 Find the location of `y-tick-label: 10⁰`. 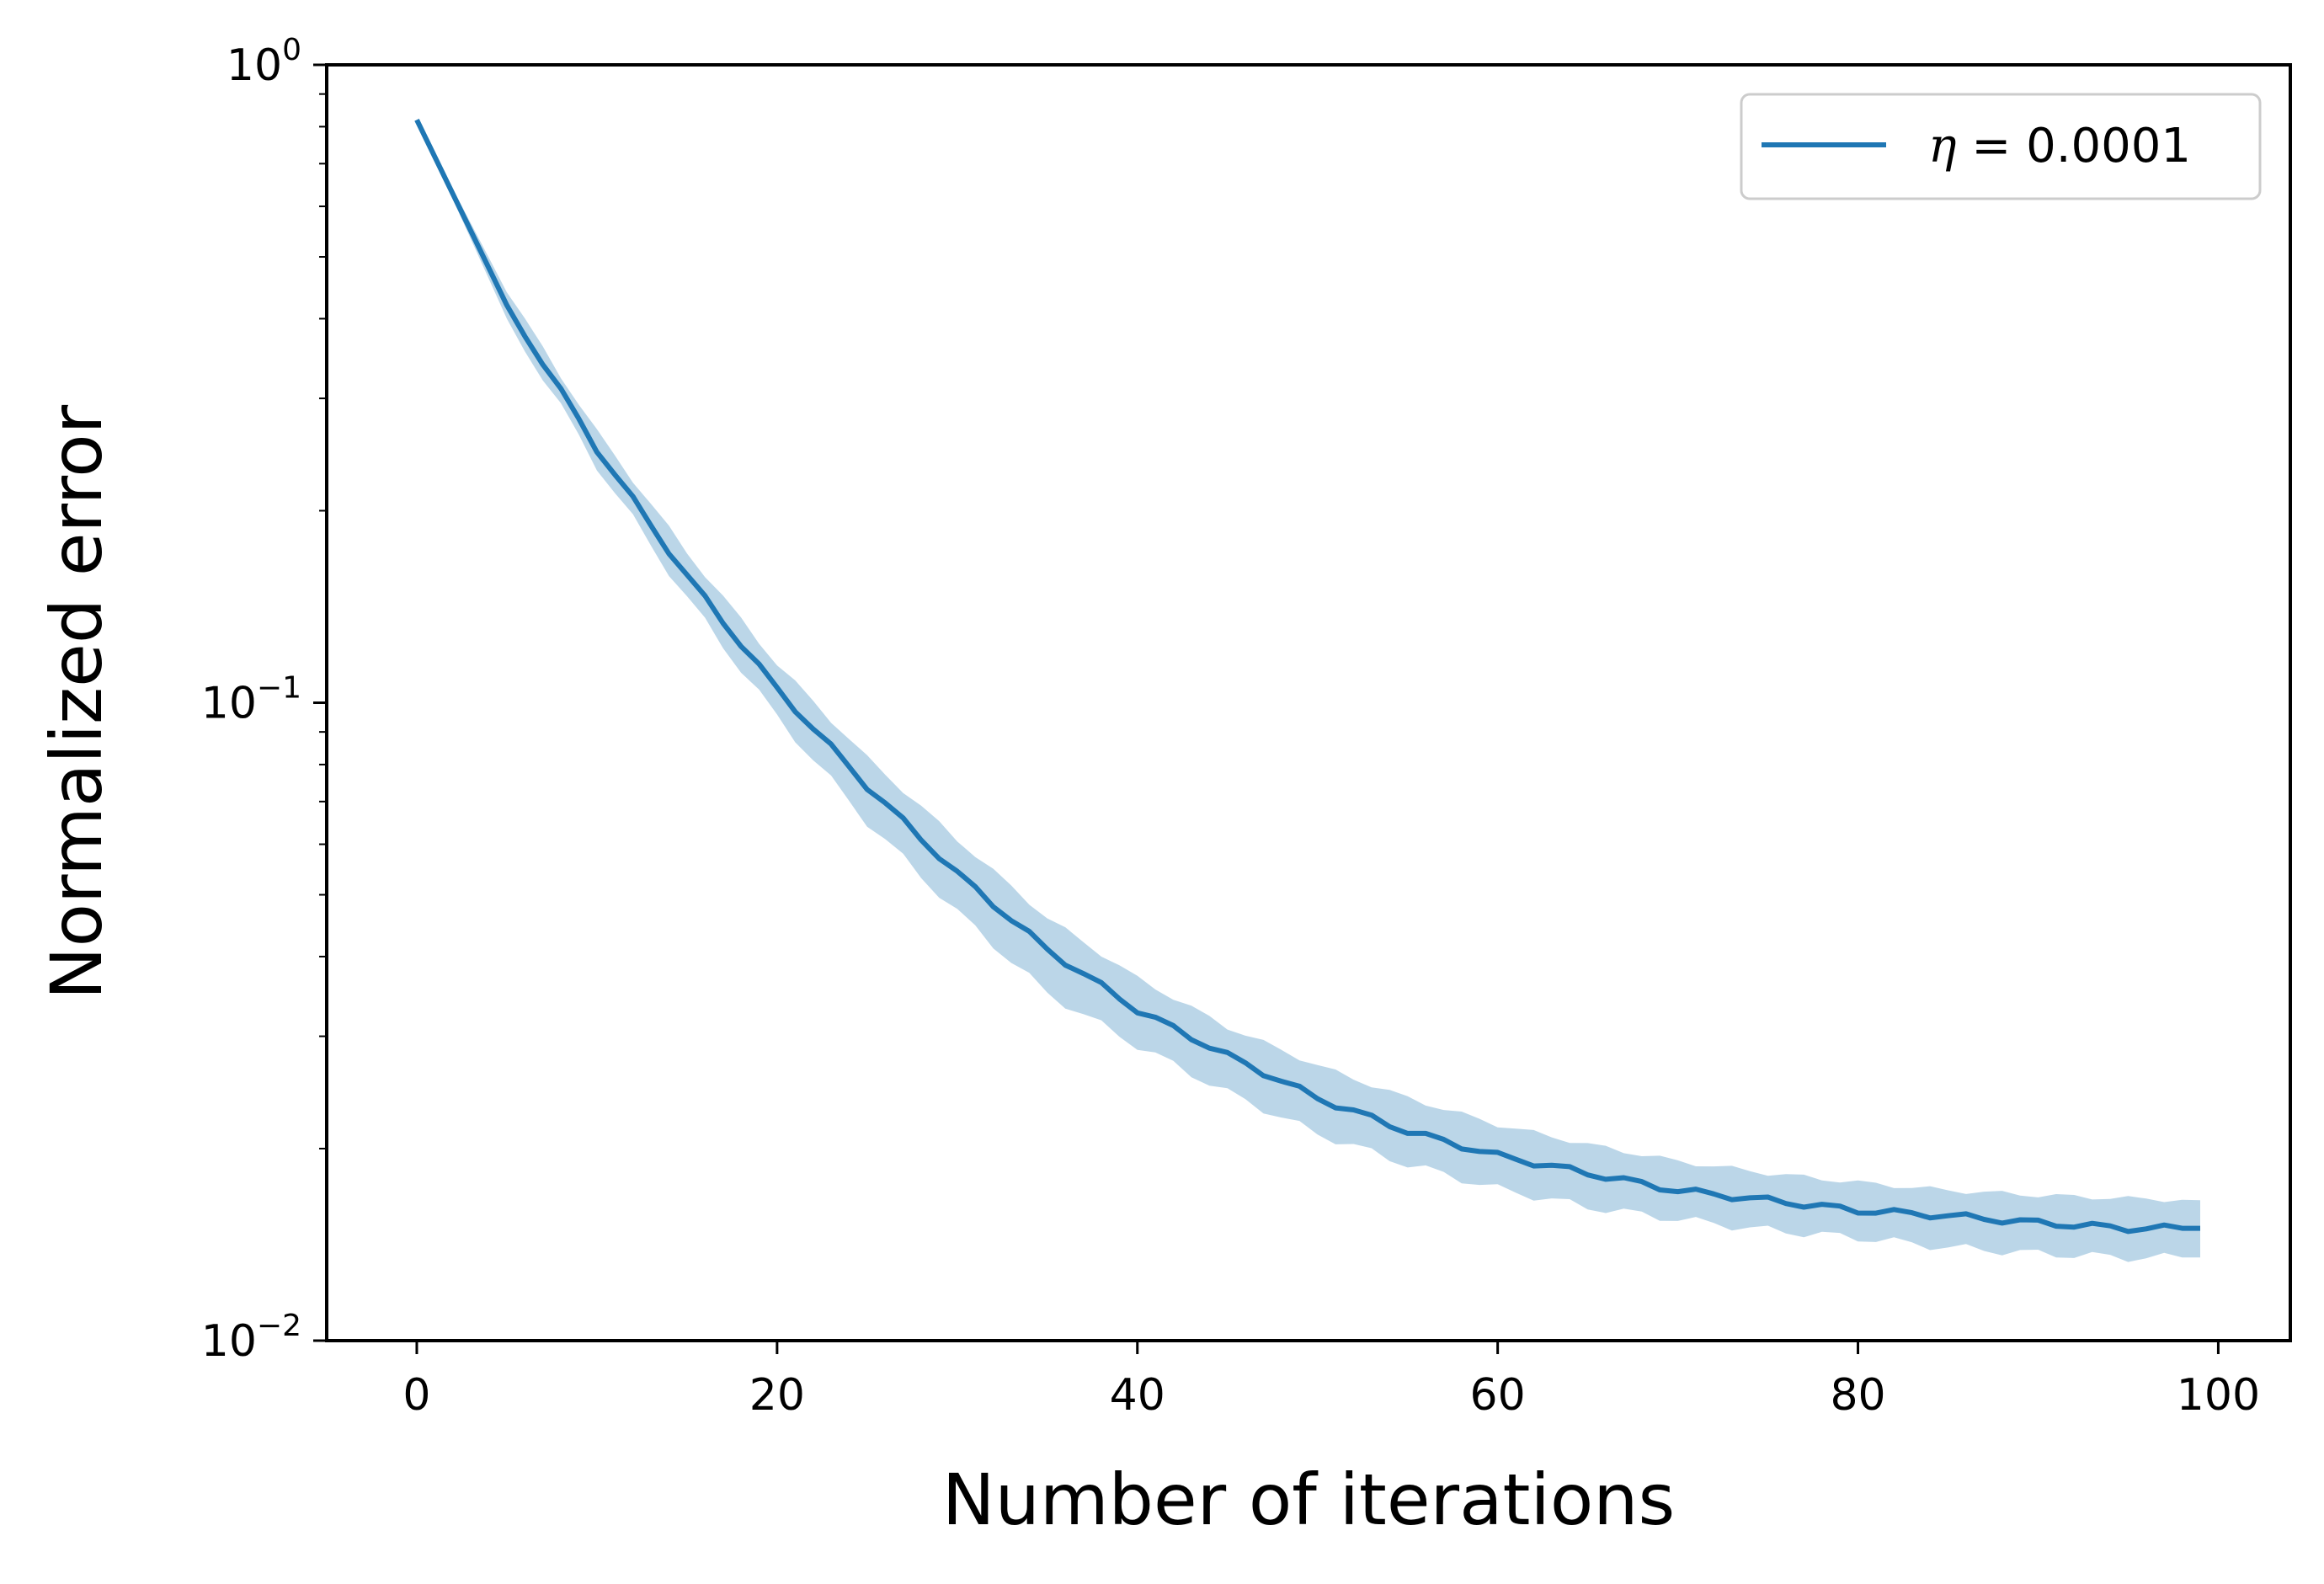

y-tick-label: 10⁰ is located at coordinates (264, 62).